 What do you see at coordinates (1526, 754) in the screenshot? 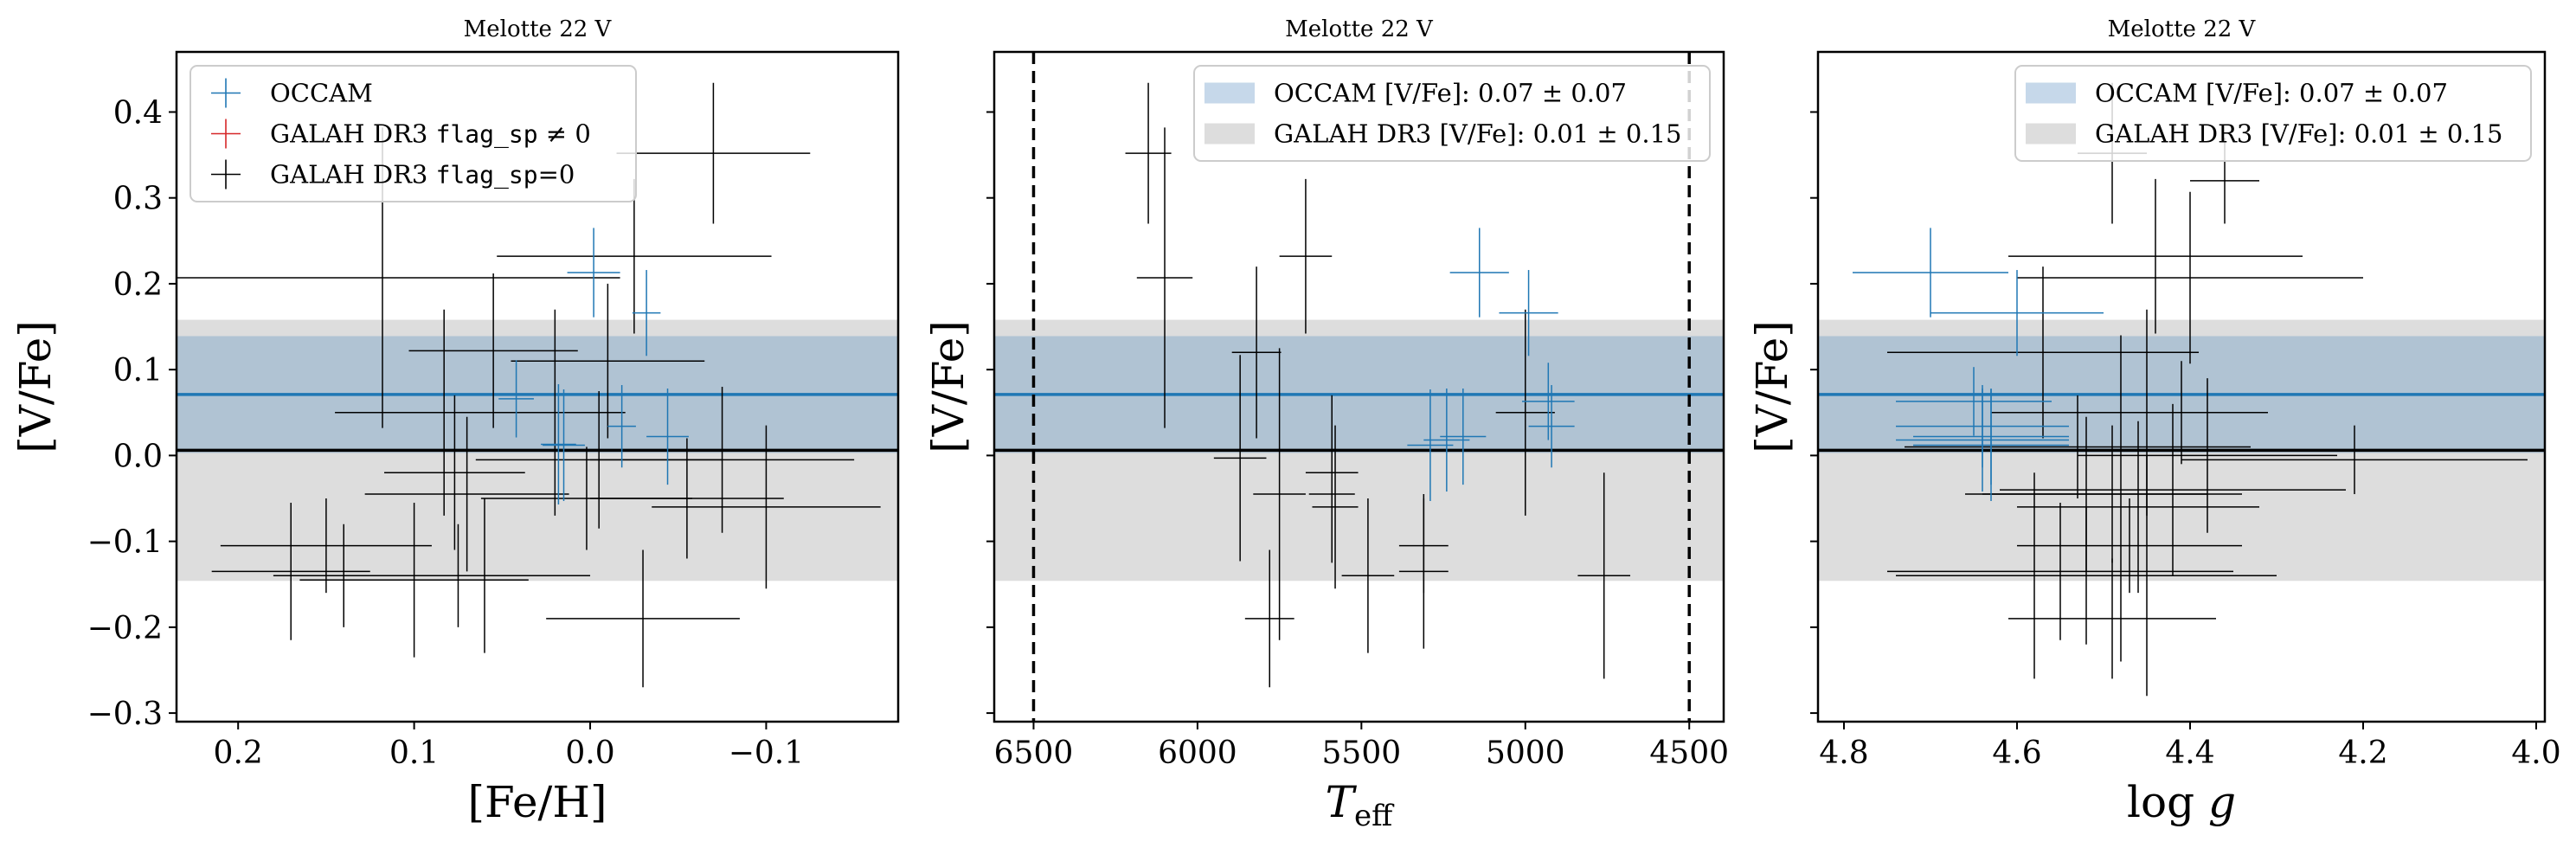
I see `x-tick-label: 5000` at bounding box center [1526, 754].